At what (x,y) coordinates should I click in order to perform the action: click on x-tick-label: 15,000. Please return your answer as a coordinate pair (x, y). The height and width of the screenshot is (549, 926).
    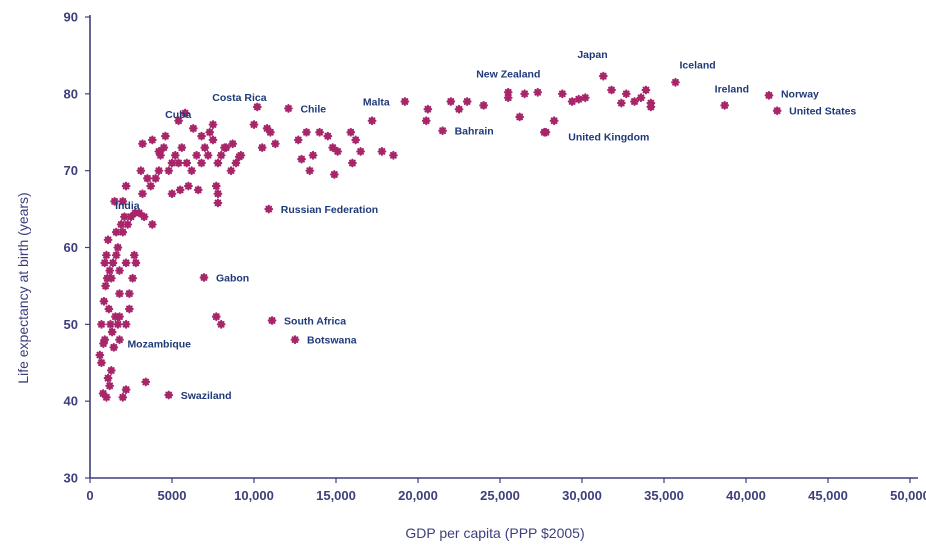
    Looking at the image, I should click on (336, 495).